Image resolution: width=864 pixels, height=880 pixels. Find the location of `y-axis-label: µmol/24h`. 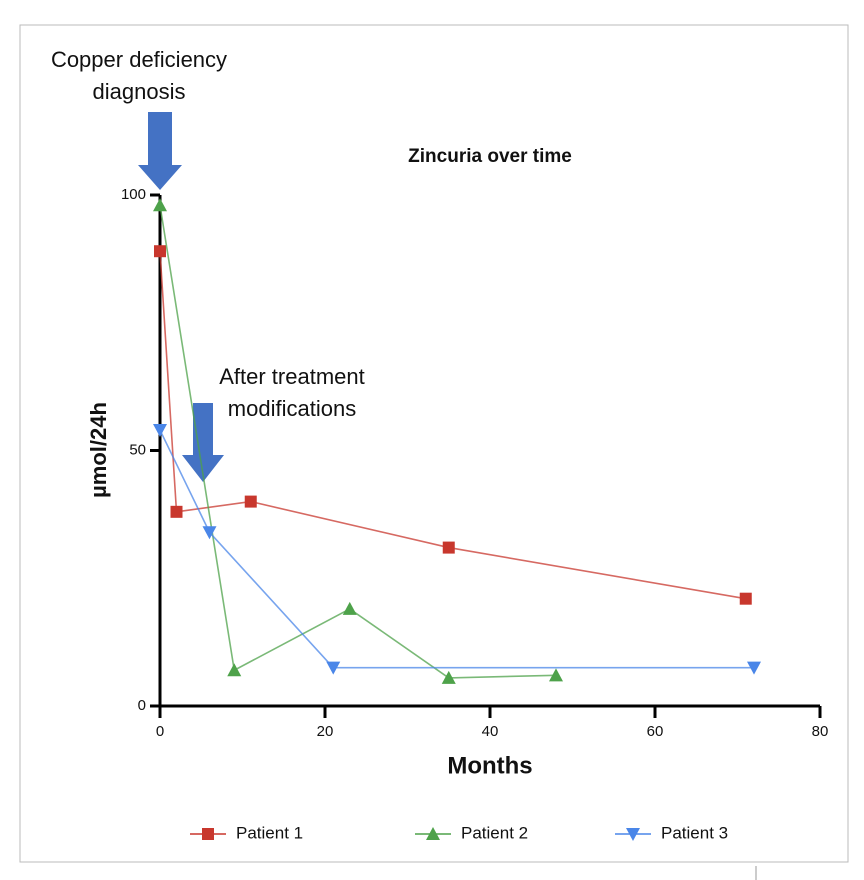

y-axis-label: µmol/24h is located at coordinates (98, 450).